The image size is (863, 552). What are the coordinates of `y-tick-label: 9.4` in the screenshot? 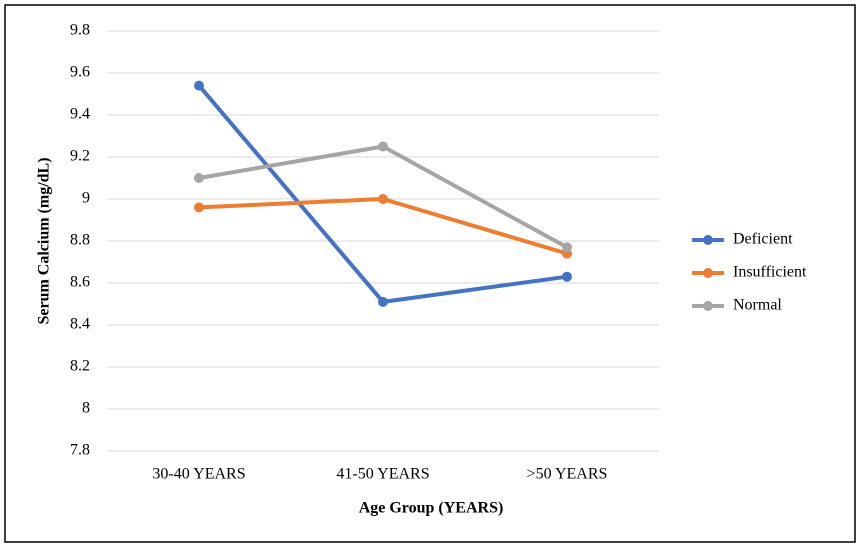 It's located at (80, 114).